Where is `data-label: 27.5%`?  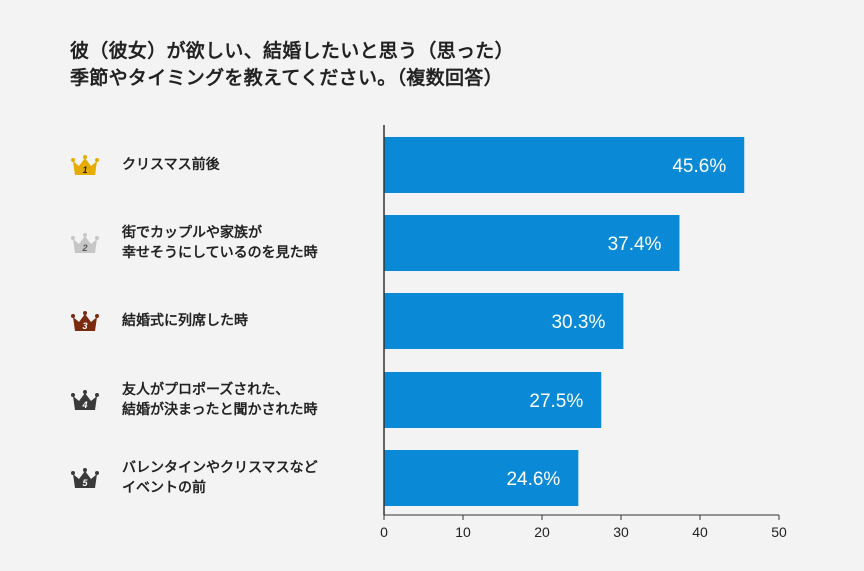
data-label: 27.5% is located at coordinates (556, 401).